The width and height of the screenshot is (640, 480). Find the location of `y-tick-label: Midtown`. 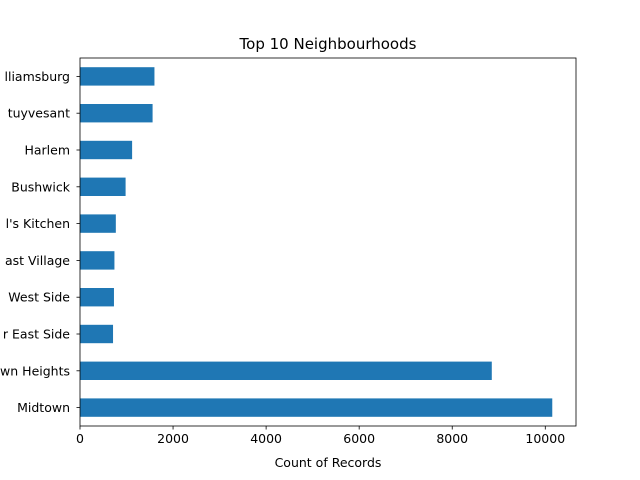

y-tick-label: Midtown is located at coordinates (43, 407).